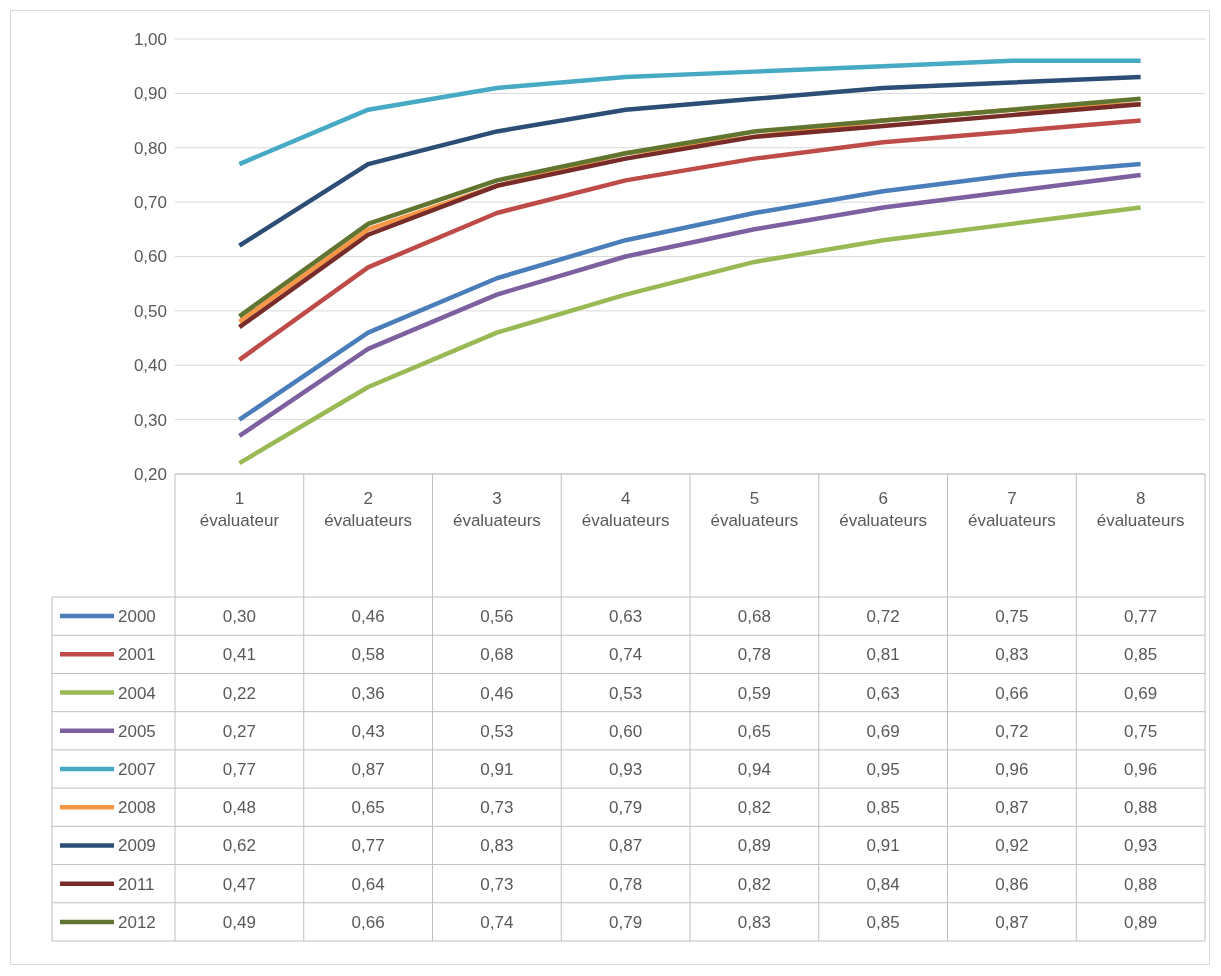 The height and width of the screenshot is (976, 1221). What do you see at coordinates (497, 617) in the screenshot?
I see `data-label: 0,56` at bounding box center [497, 617].